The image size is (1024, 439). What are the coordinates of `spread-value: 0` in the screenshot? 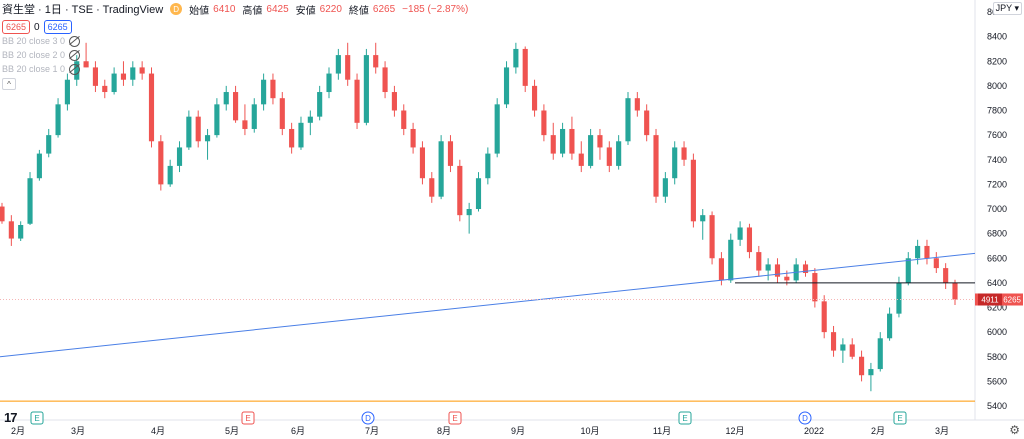 It's located at (37, 27).